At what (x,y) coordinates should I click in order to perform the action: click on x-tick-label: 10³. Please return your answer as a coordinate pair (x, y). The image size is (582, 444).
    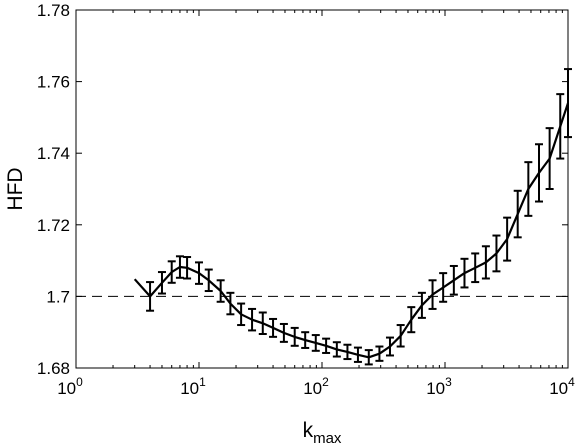
    Looking at the image, I should click on (439, 386).